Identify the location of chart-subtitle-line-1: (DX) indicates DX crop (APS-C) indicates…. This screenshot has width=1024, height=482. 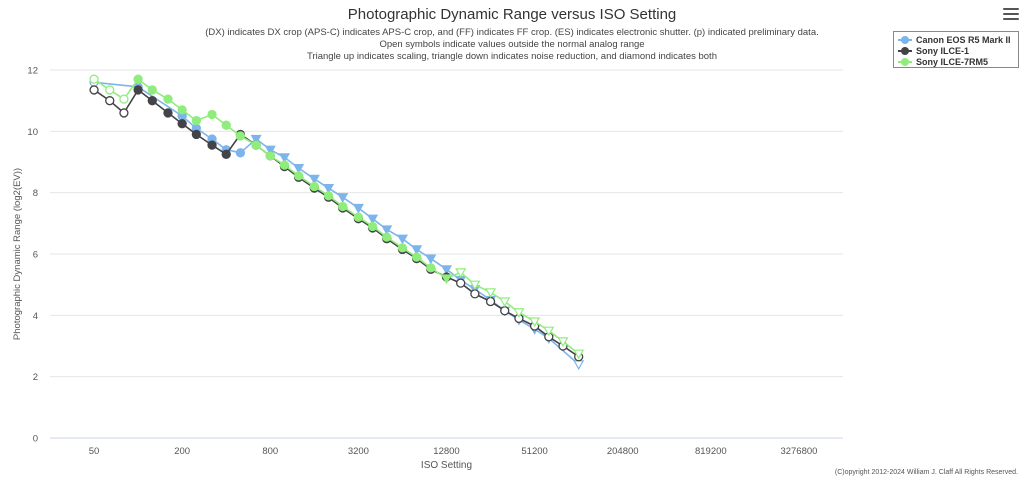
(512, 32).